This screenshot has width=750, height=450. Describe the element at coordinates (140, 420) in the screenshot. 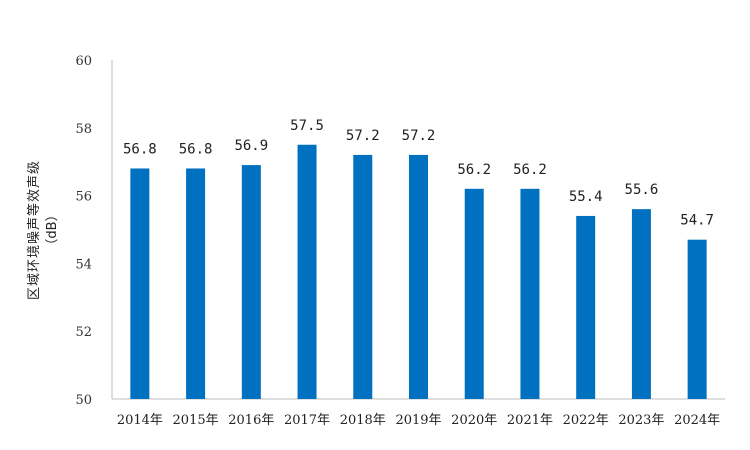

I see `x-tick-label: 2014年` at that location.